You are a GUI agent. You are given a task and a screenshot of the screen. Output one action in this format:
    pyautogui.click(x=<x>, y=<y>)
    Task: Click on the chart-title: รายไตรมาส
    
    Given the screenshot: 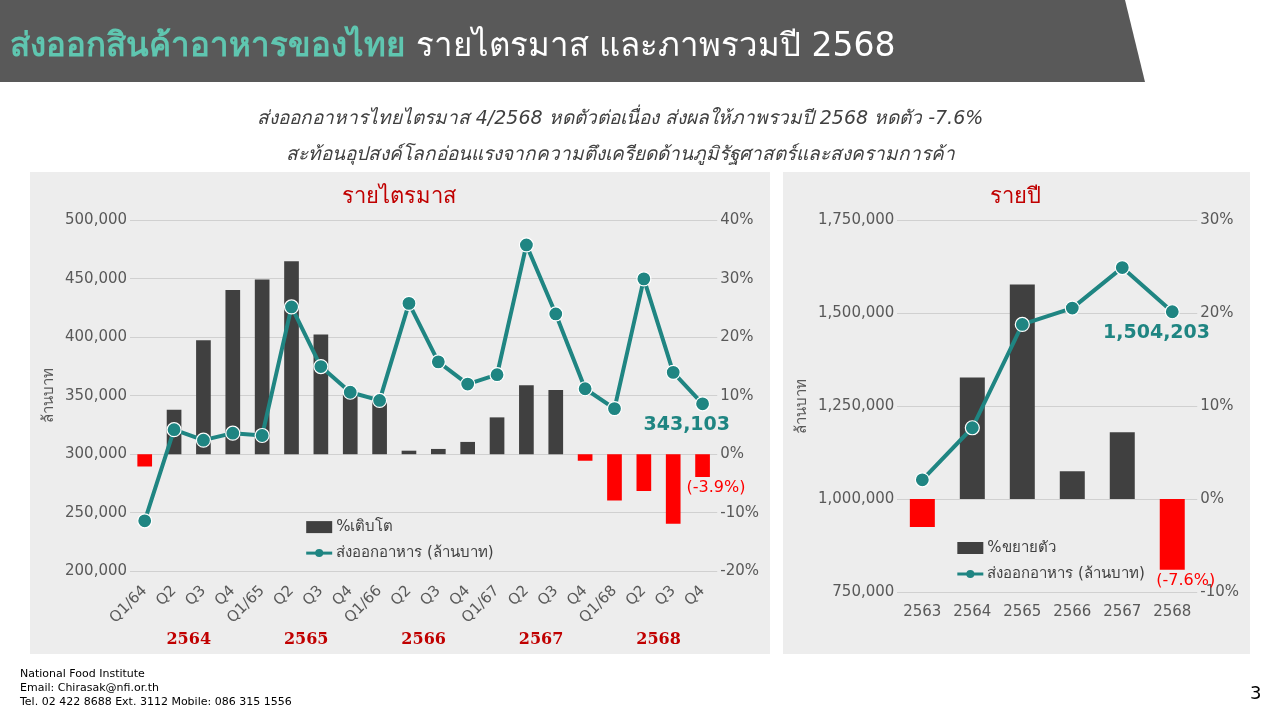 What is the action you would take?
    pyautogui.click(x=399, y=195)
    